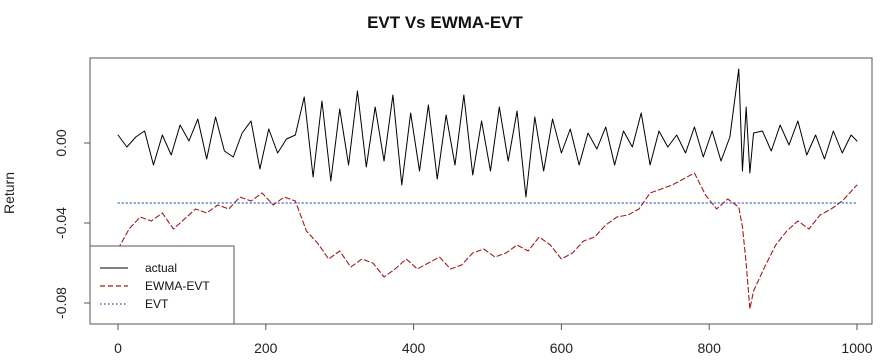 The image size is (880, 363). I want to click on legend-label-ewma-evt: EWMA-EVT, so click(177, 286).